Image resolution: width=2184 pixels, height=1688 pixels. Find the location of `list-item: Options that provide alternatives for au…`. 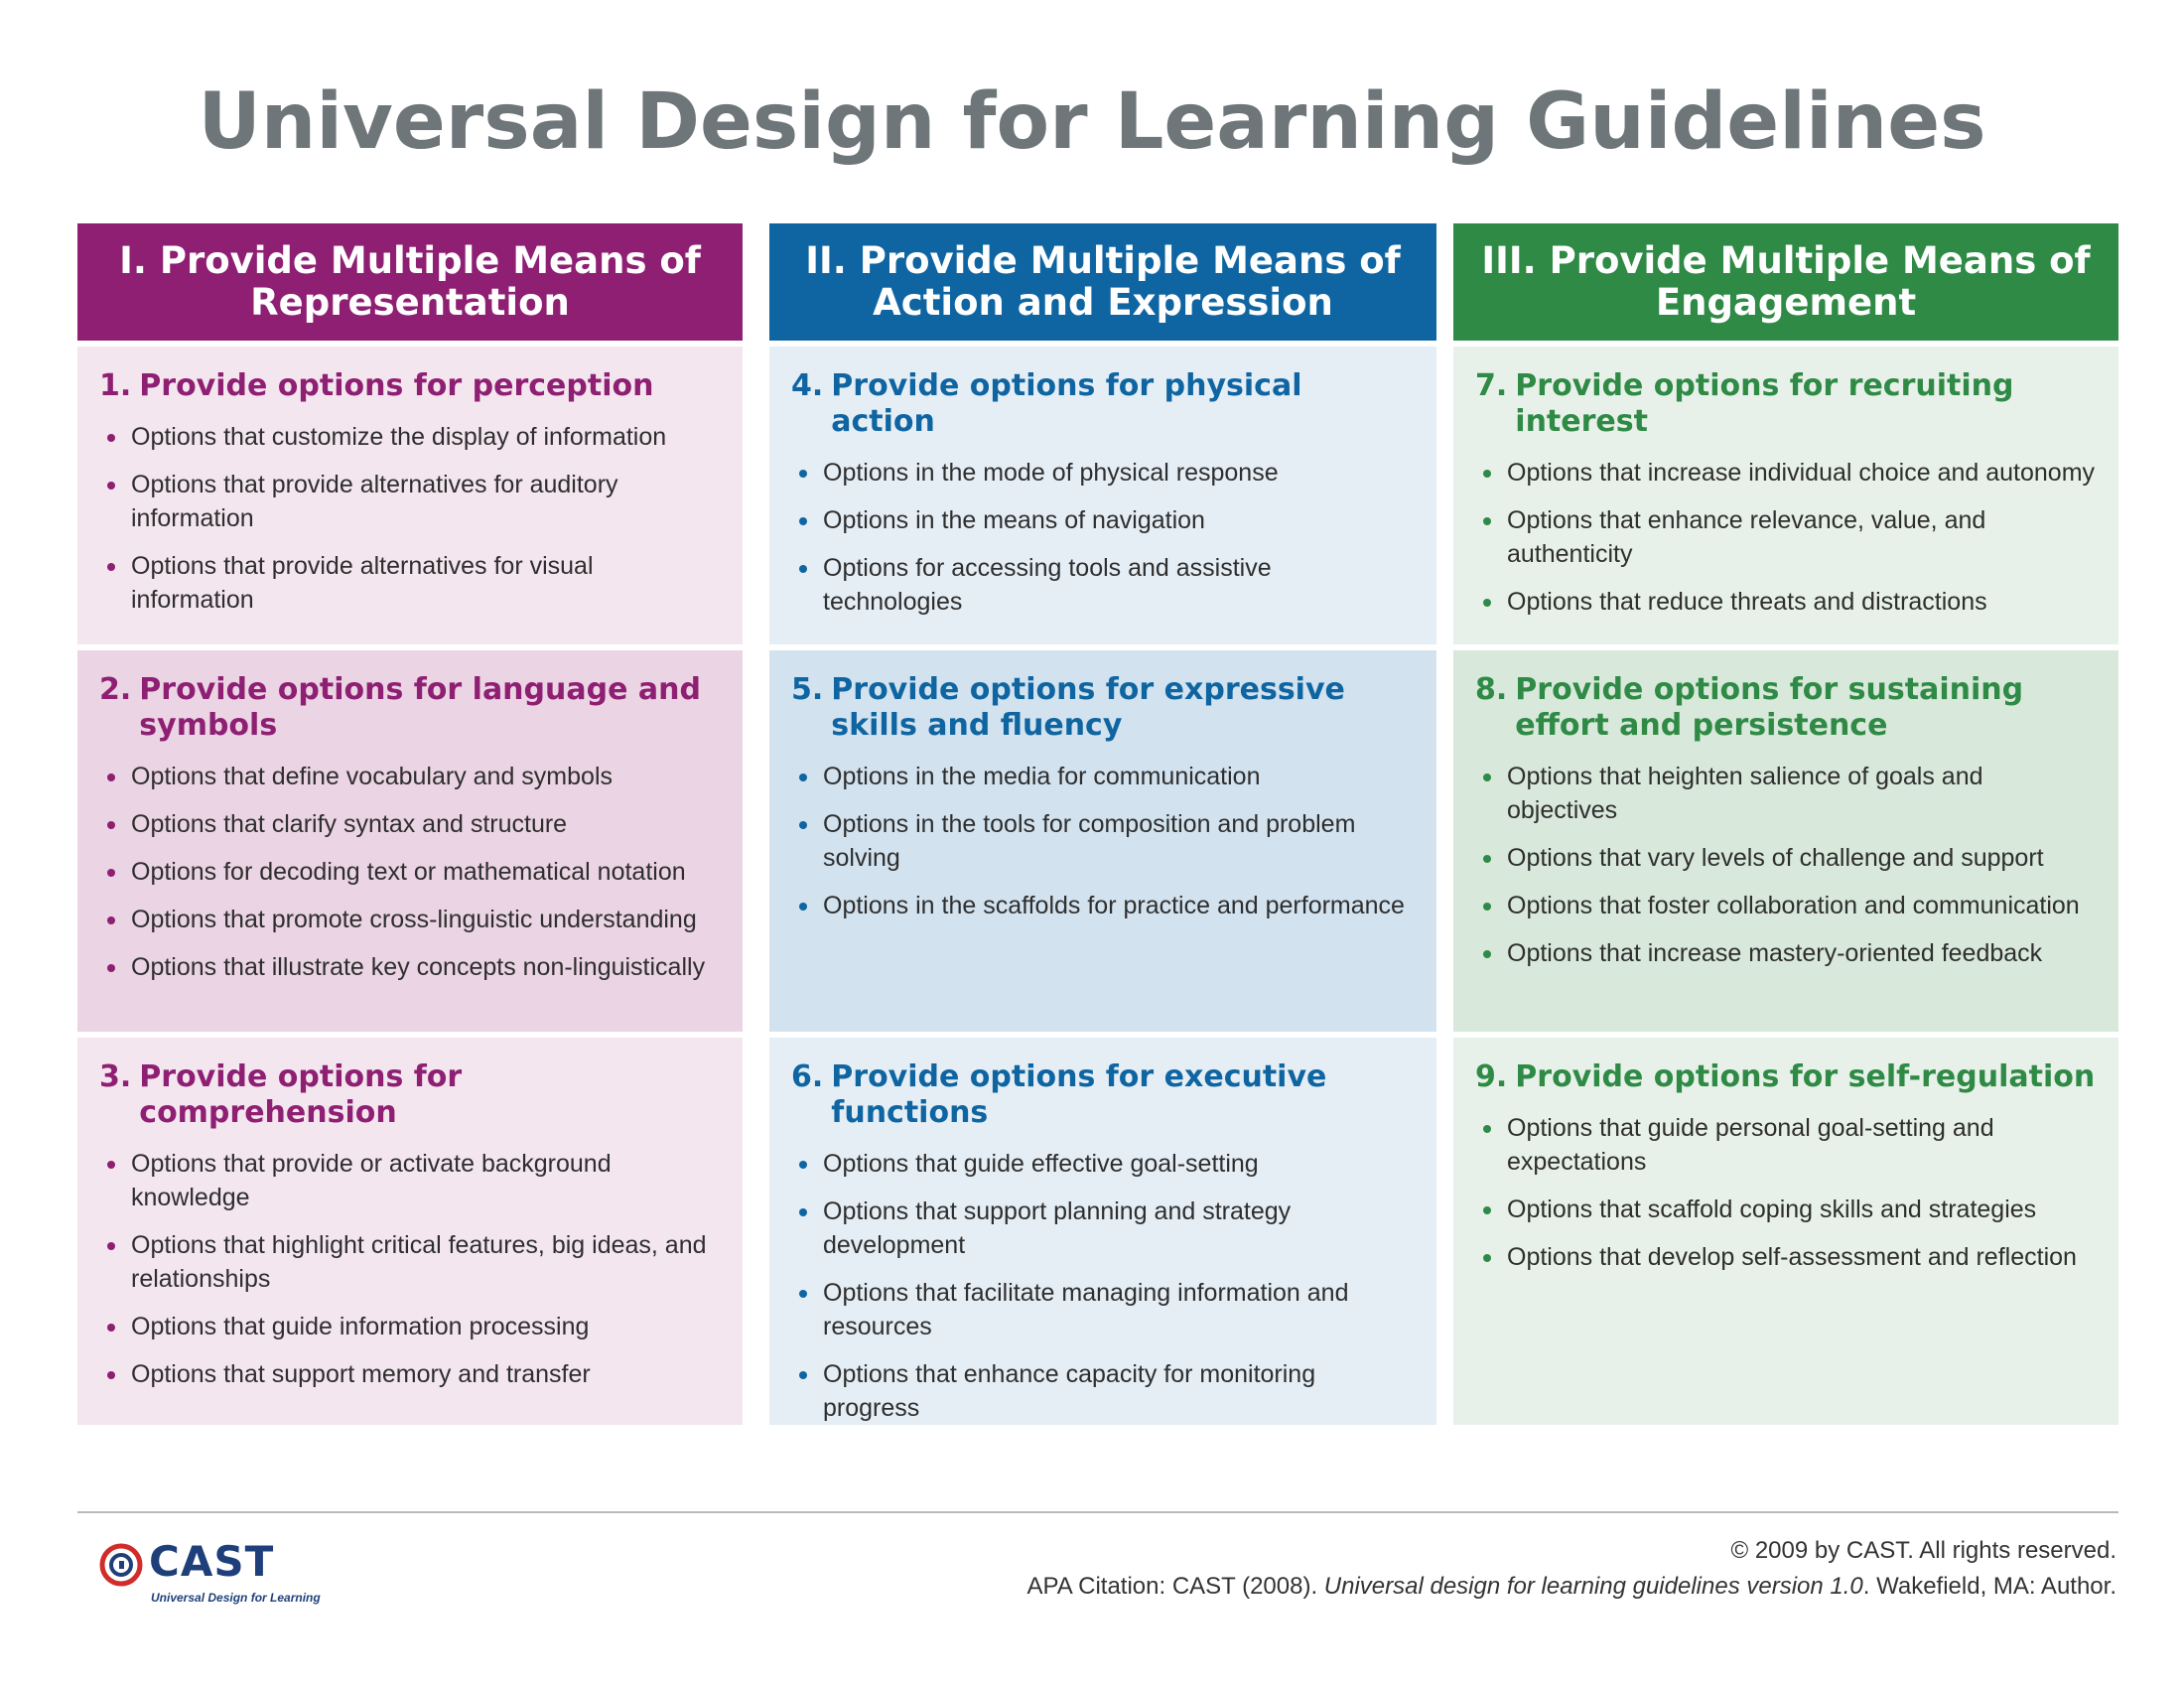

list-item: Options that provide alternatives for au… is located at coordinates (414, 501).